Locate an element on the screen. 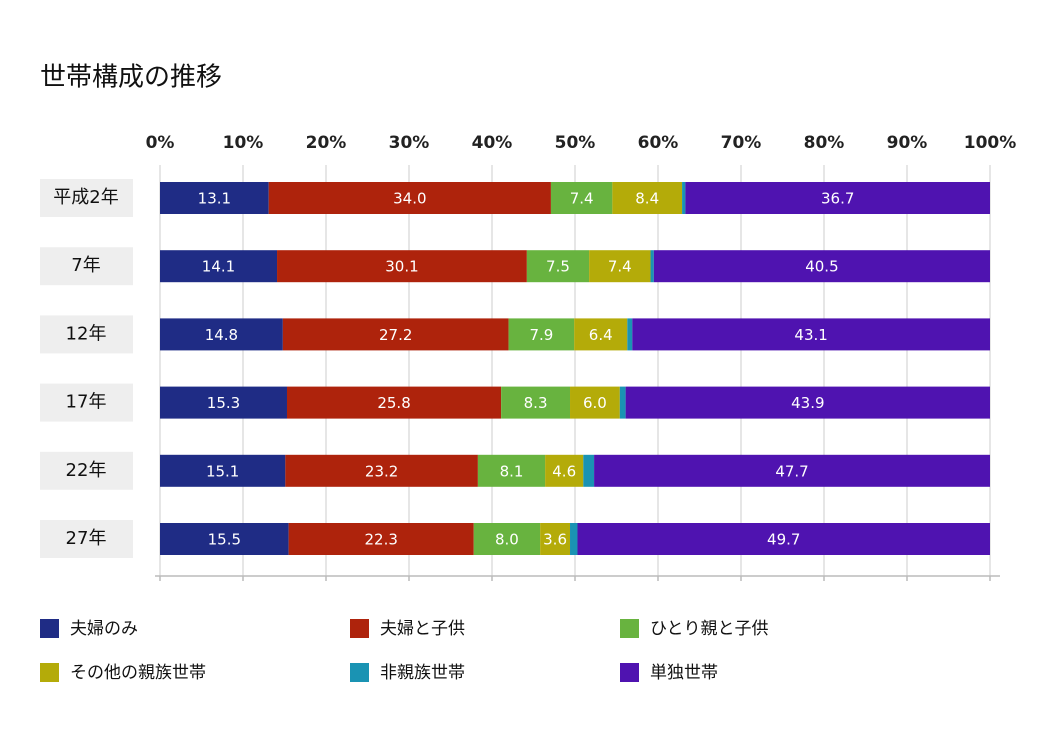 This screenshot has width=1040, height=738. data-label: 22.3 is located at coordinates (380, 540).